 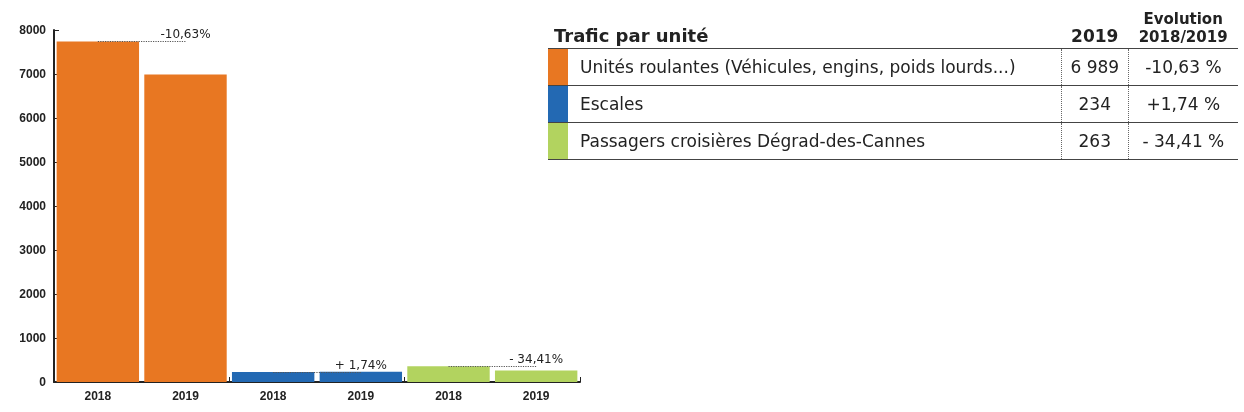 What do you see at coordinates (33, 294) in the screenshot?
I see `y-tick-label: 2000` at bounding box center [33, 294].